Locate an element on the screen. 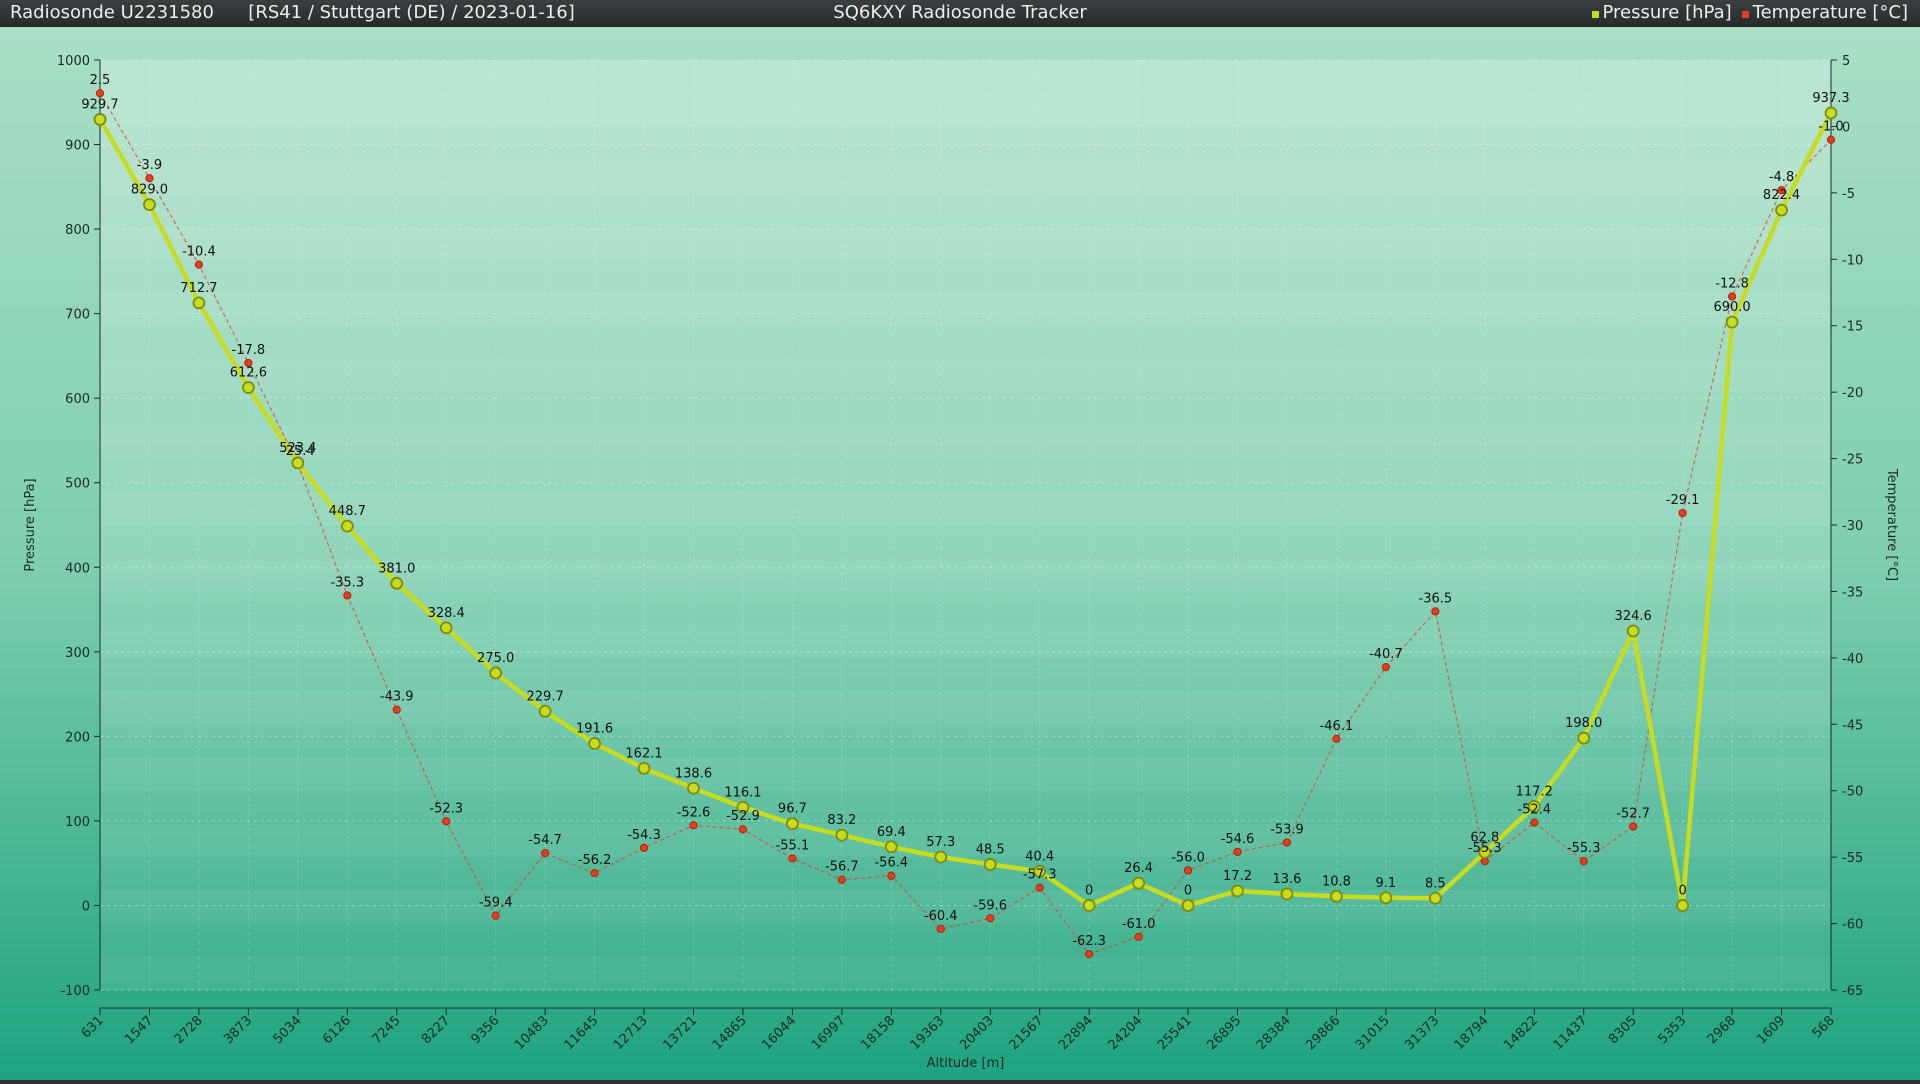 This screenshot has height=1084, width=1920. y-left-tick-label: 100 is located at coordinates (77, 822).